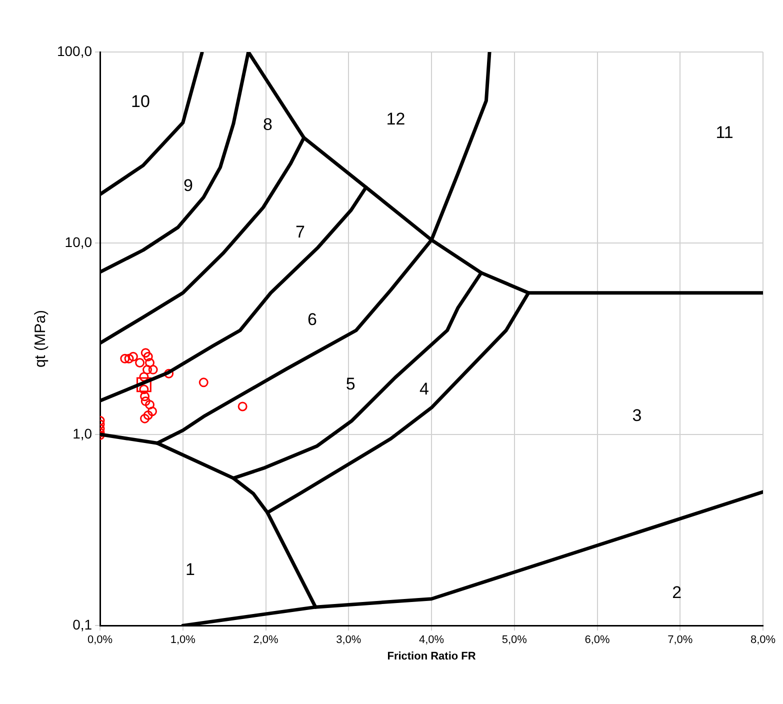 The height and width of the screenshot is (704, 783). I want to click on x-tick-label: 3,0%, so click(349, 640).